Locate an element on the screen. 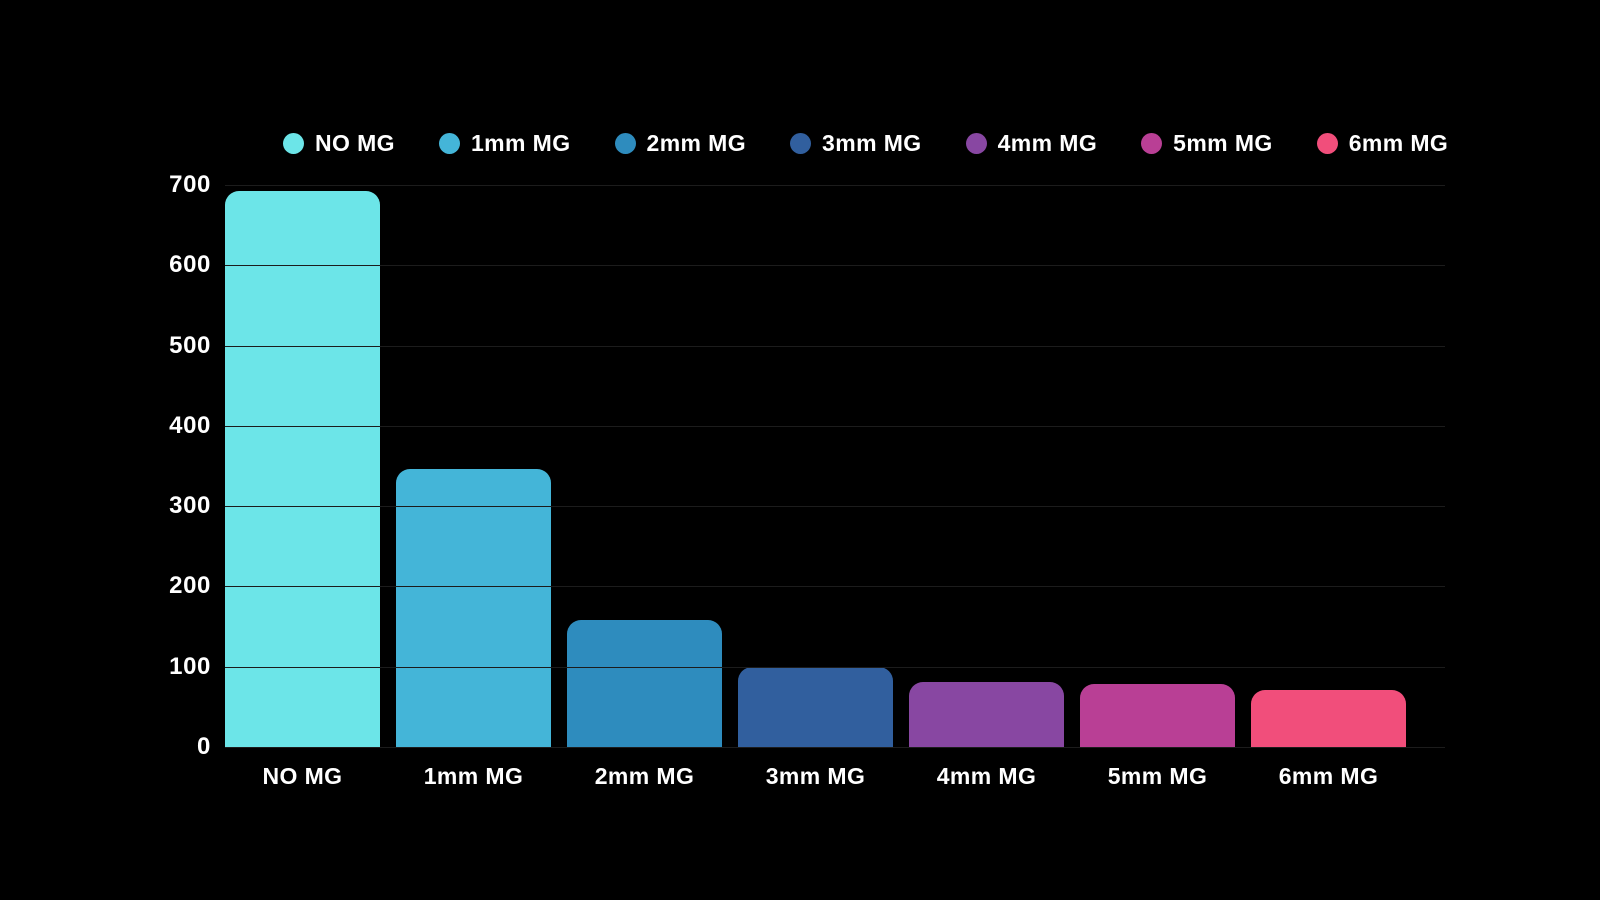 This screenshot has width=1600, height=900. bar-6mm-mg is located at coordinates (1328, 718).